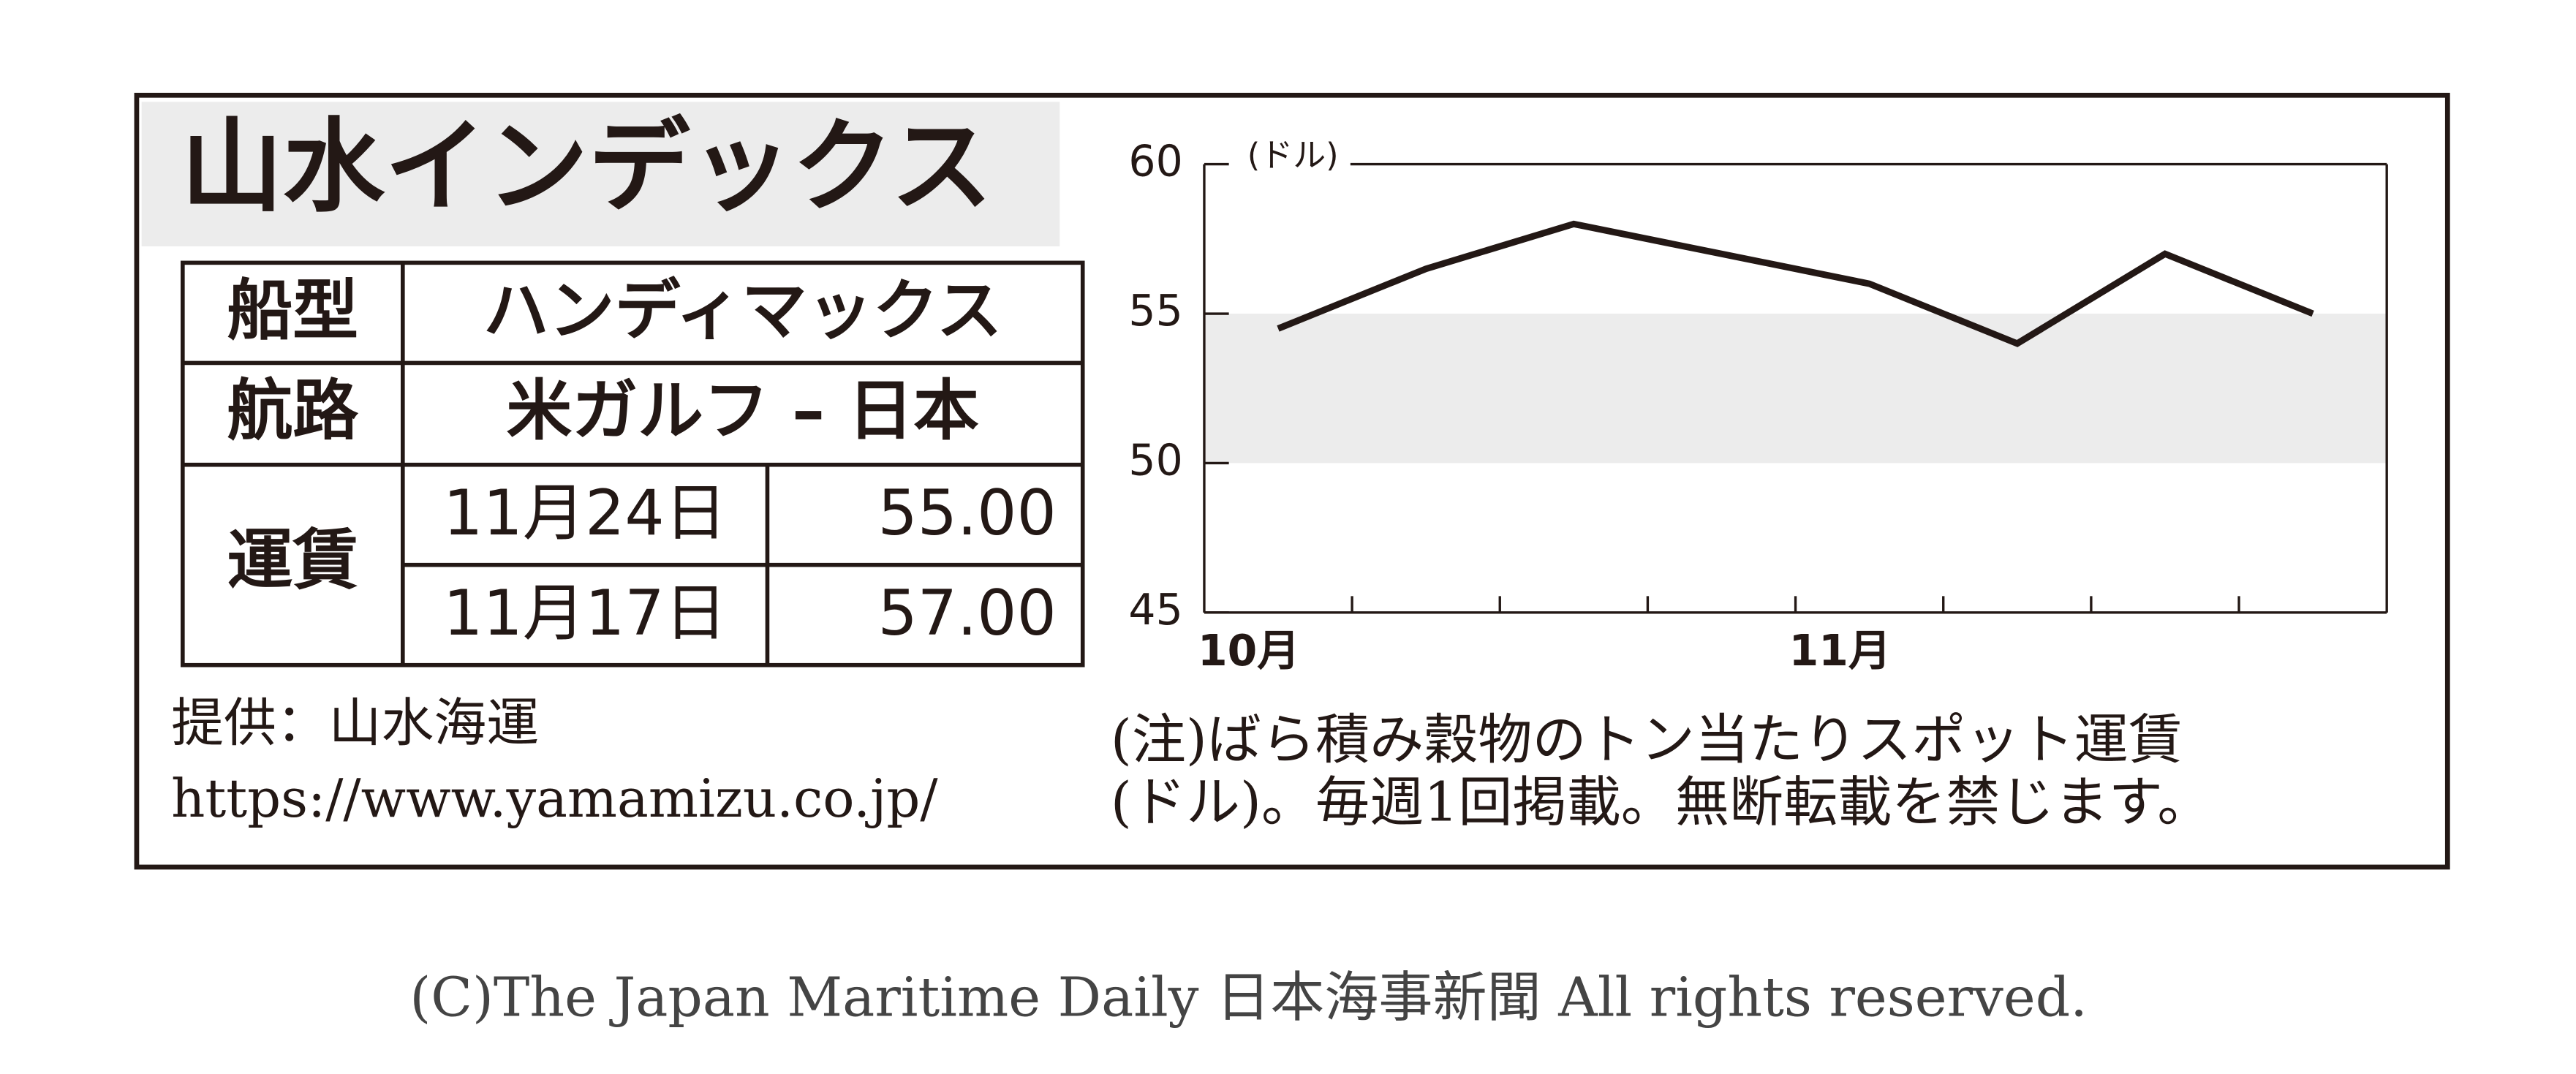  I want to click on table-cell: 運賃, so click(292, 561).